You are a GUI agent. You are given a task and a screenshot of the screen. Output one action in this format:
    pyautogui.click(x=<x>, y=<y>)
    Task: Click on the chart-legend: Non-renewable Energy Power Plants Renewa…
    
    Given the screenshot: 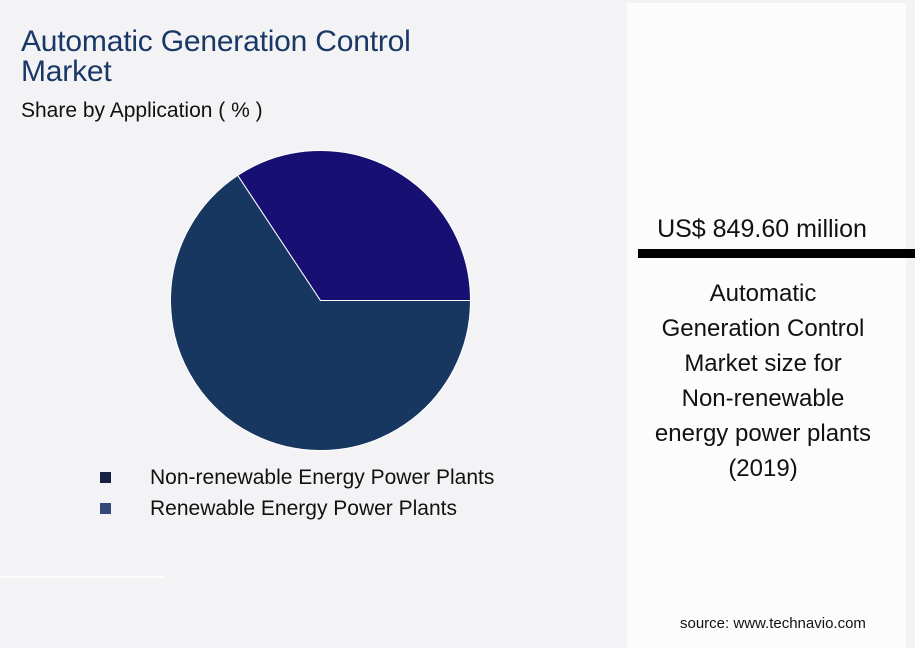 What is the action you would take?
    pyautogui.click(x=297, y=493)
    